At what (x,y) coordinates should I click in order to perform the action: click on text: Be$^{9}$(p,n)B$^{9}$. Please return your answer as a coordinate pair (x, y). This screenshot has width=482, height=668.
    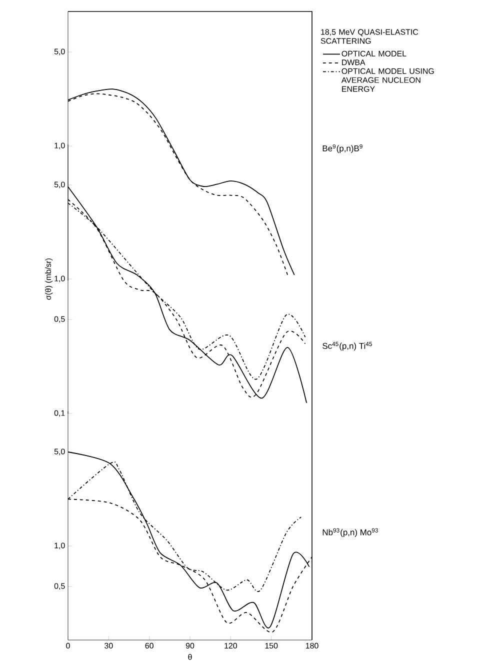
    Looking at the image, I should click on (342, 149).